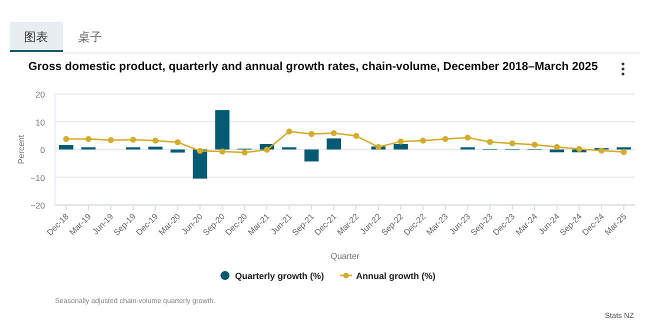 Image resolution: width=671 pixels, height=336 pixels. Describe the element at coordinates (396, 276) in the screenshot. I see `legend-label: Annual growth (%)` at that location.